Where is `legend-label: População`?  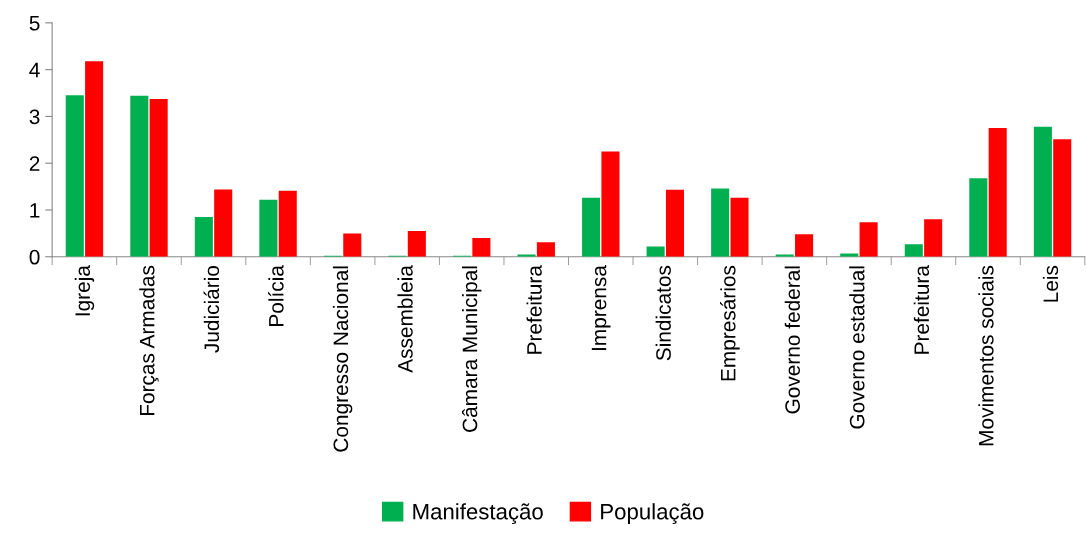
legend-label: População is located at coordinates (652, 513).